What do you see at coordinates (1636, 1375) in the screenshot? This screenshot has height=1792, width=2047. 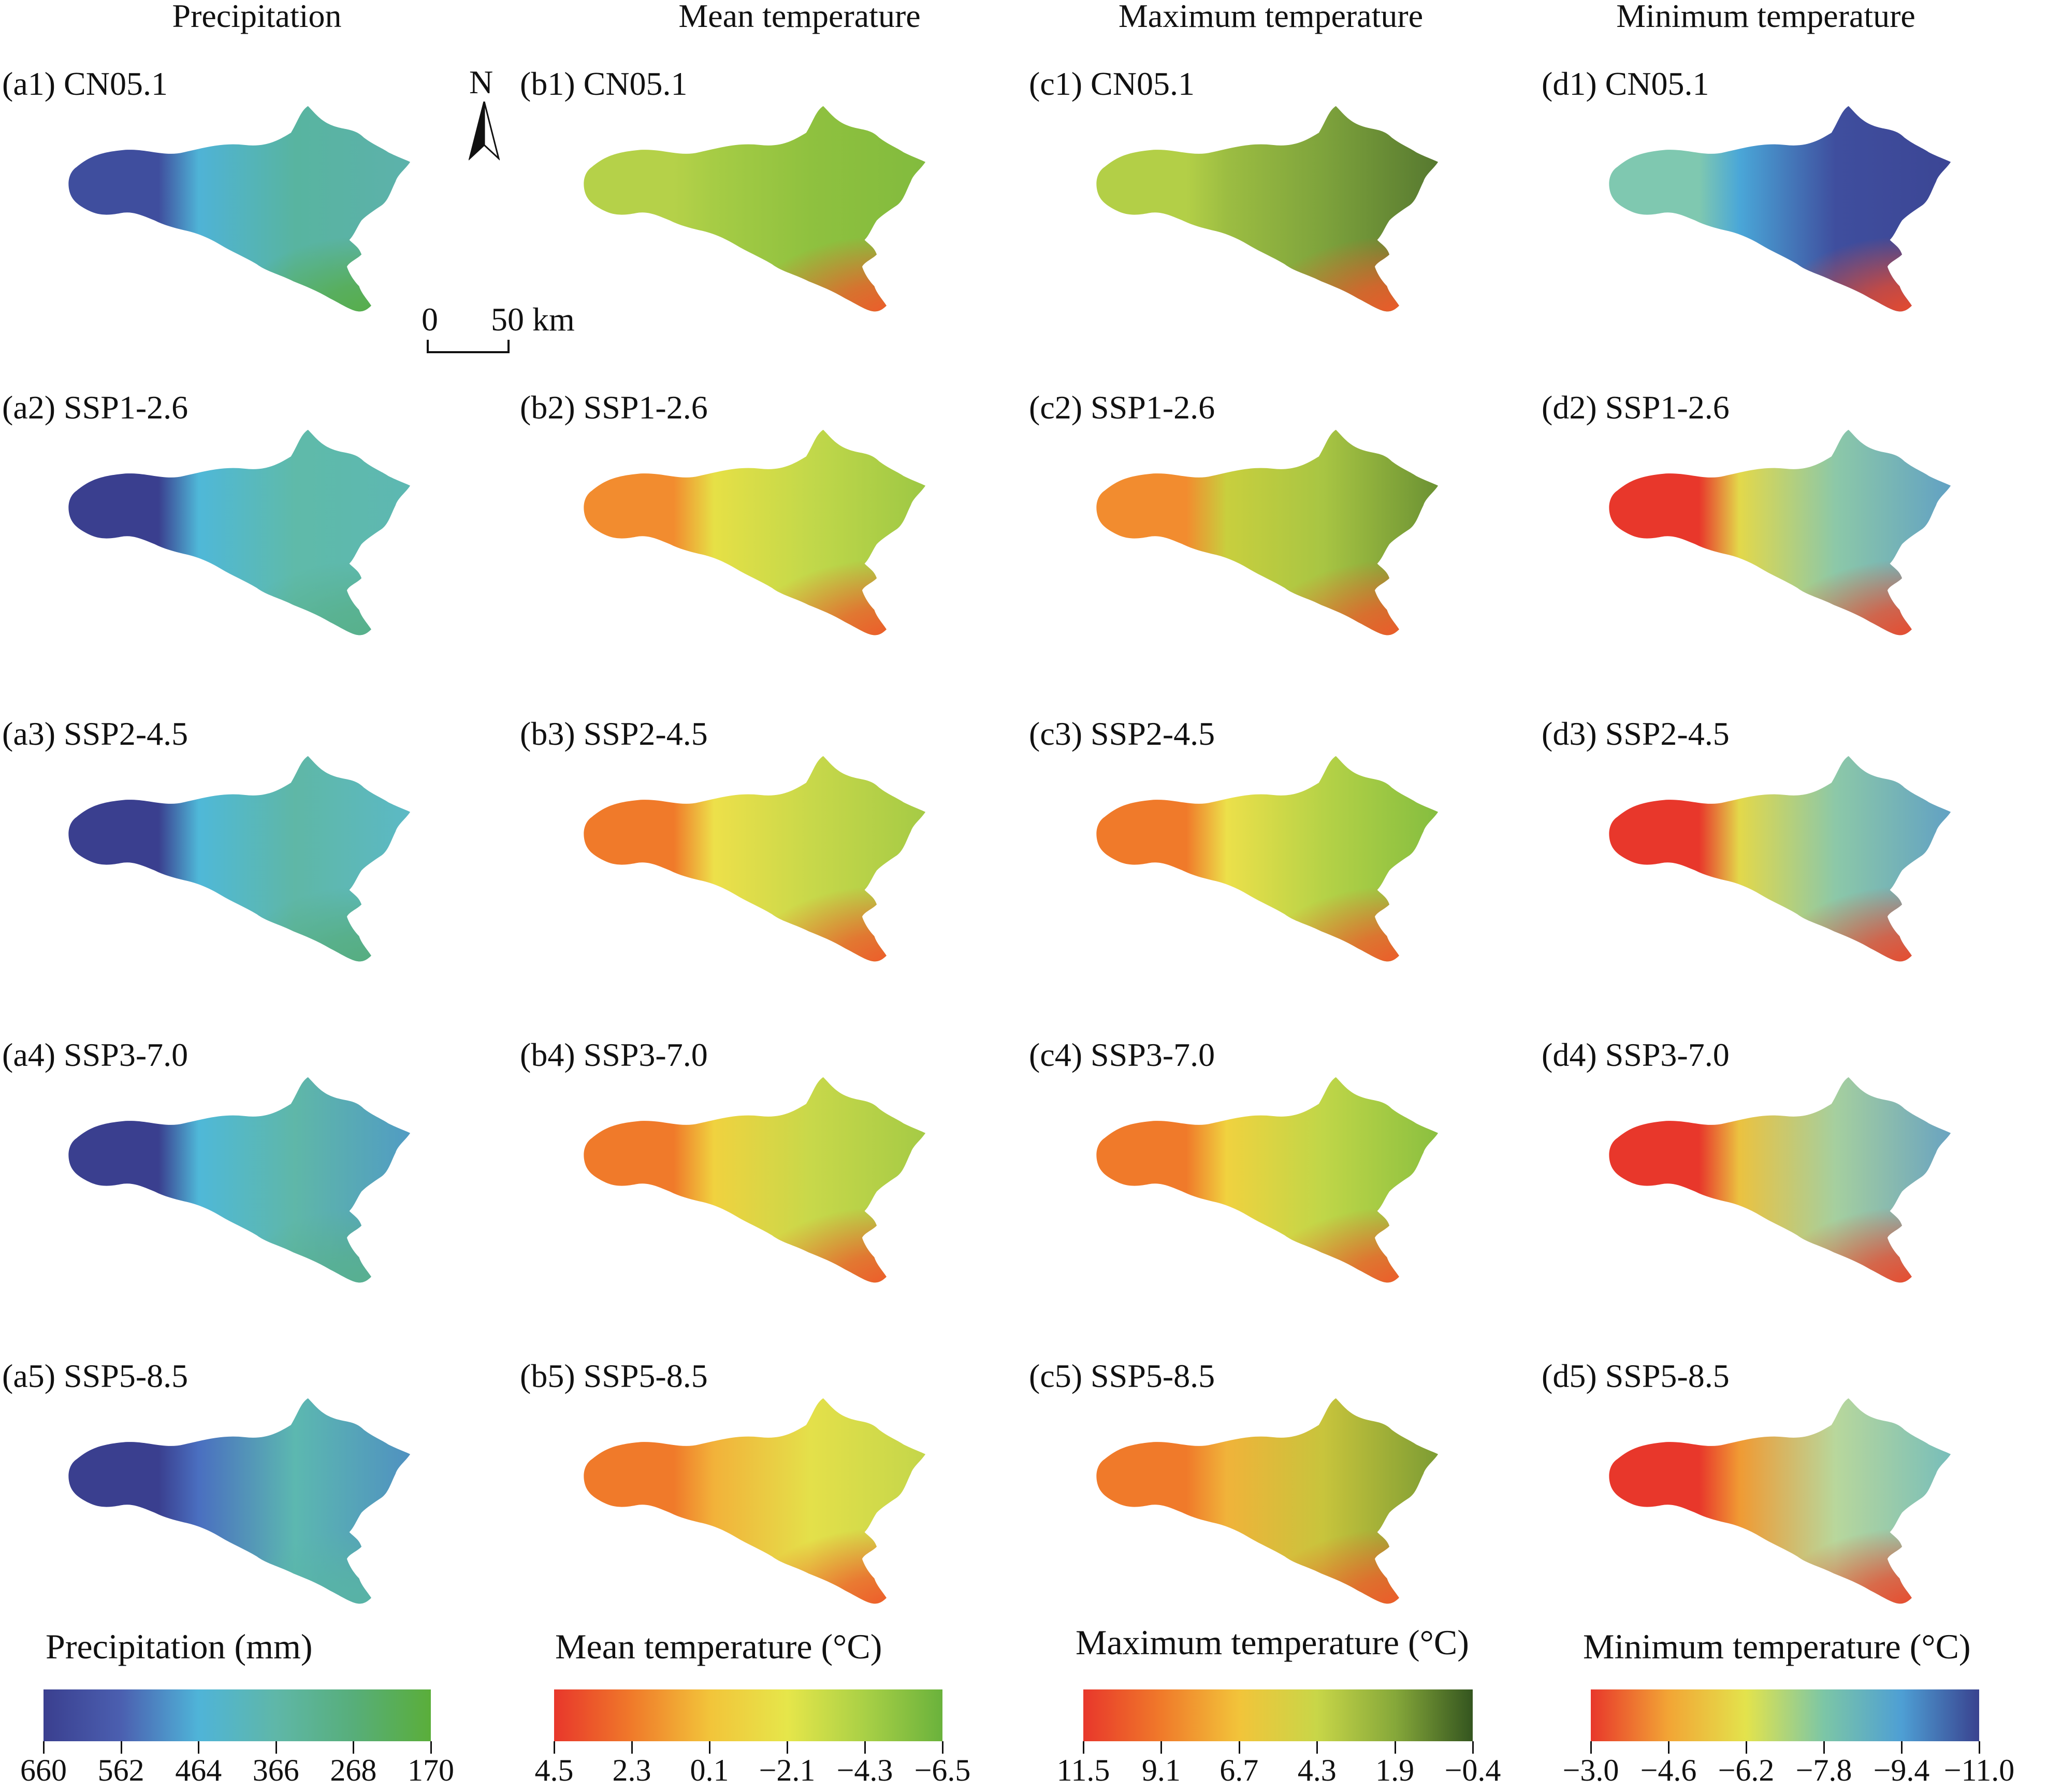 I see `panel-label: (d5) SSP5-8.5` at bounding box center [1636, 1375].